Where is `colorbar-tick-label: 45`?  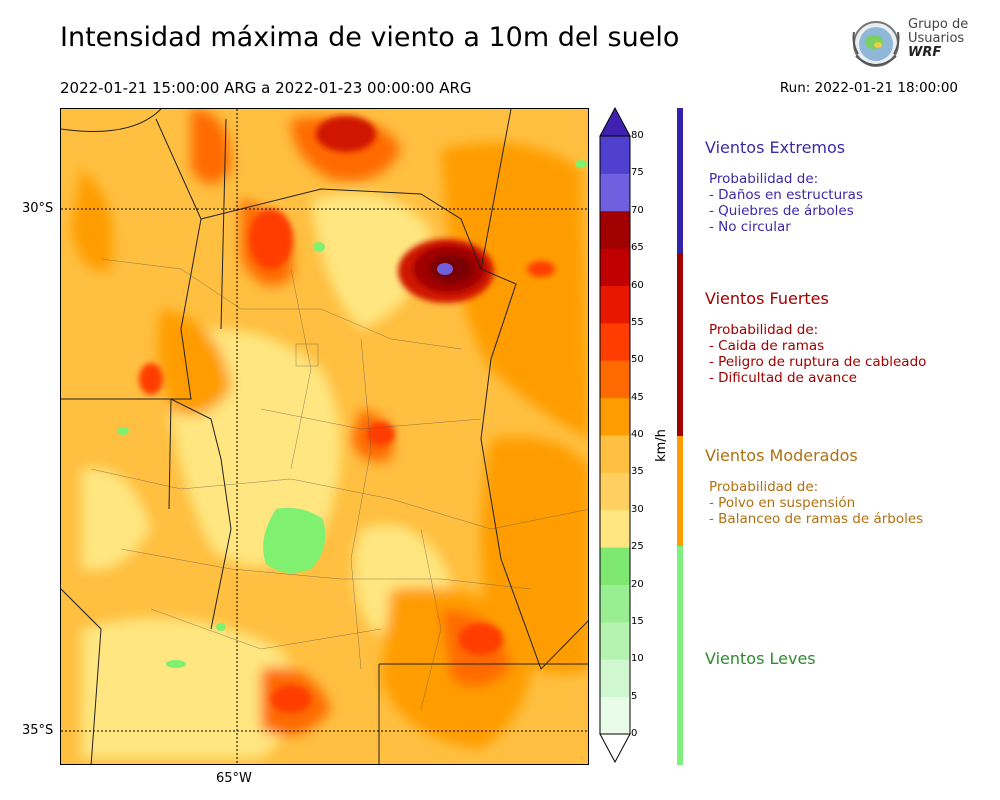 colorbar-tick-label: 45 is located at coordinates (637, 397).